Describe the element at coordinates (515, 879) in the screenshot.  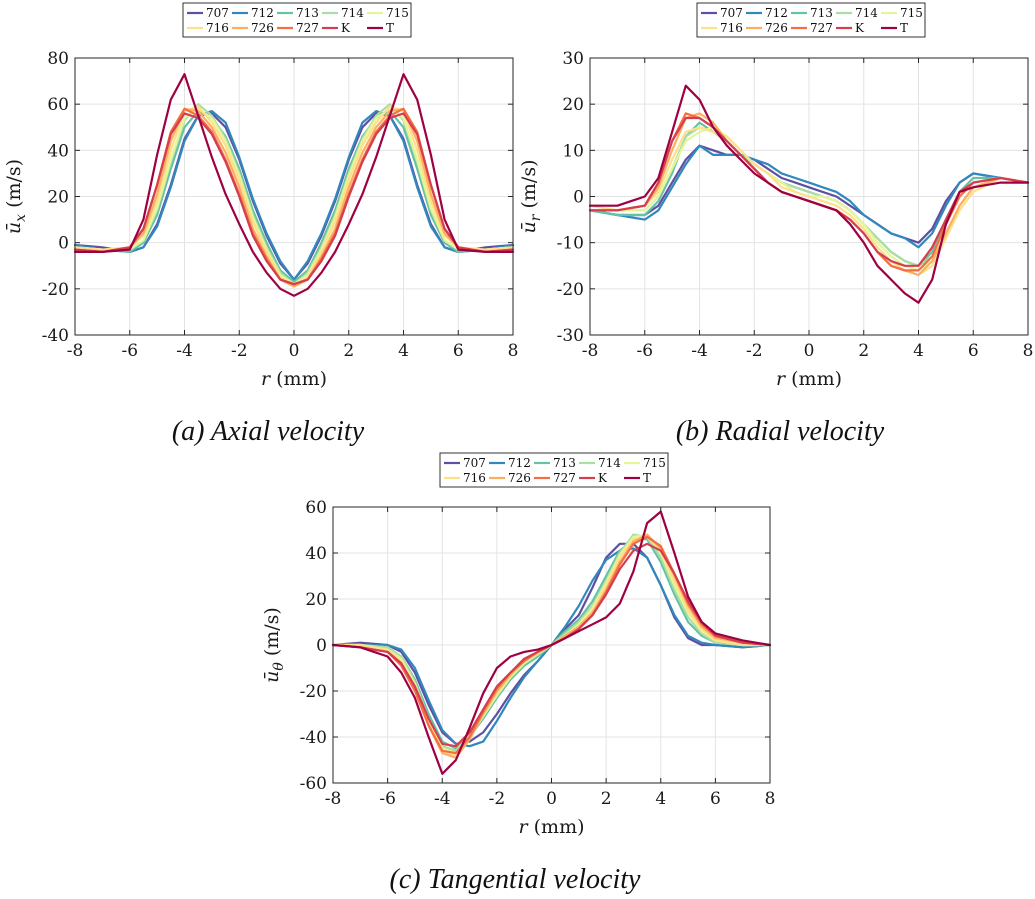
I see `caption-c: (c) Tangential velocity` at that location.